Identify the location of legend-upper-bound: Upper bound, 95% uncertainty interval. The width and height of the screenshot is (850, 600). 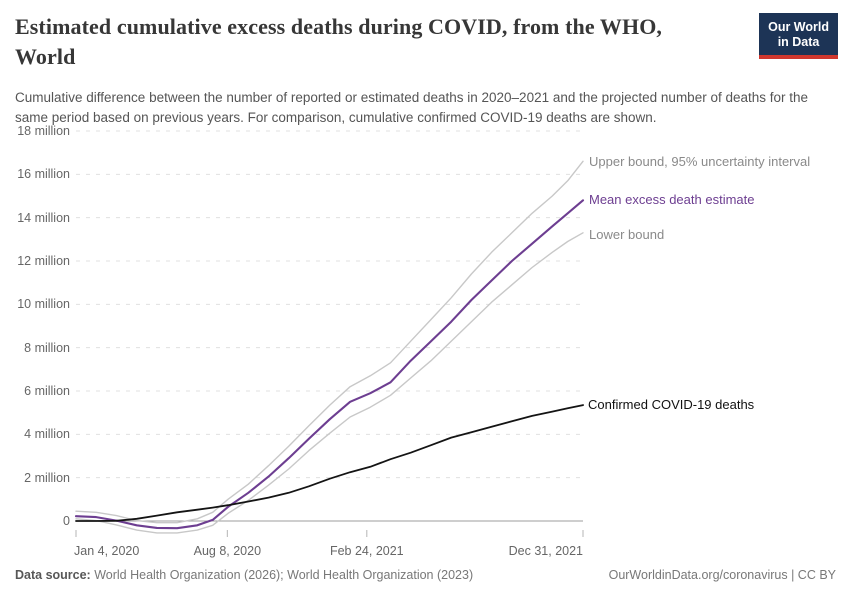
(700, 161).